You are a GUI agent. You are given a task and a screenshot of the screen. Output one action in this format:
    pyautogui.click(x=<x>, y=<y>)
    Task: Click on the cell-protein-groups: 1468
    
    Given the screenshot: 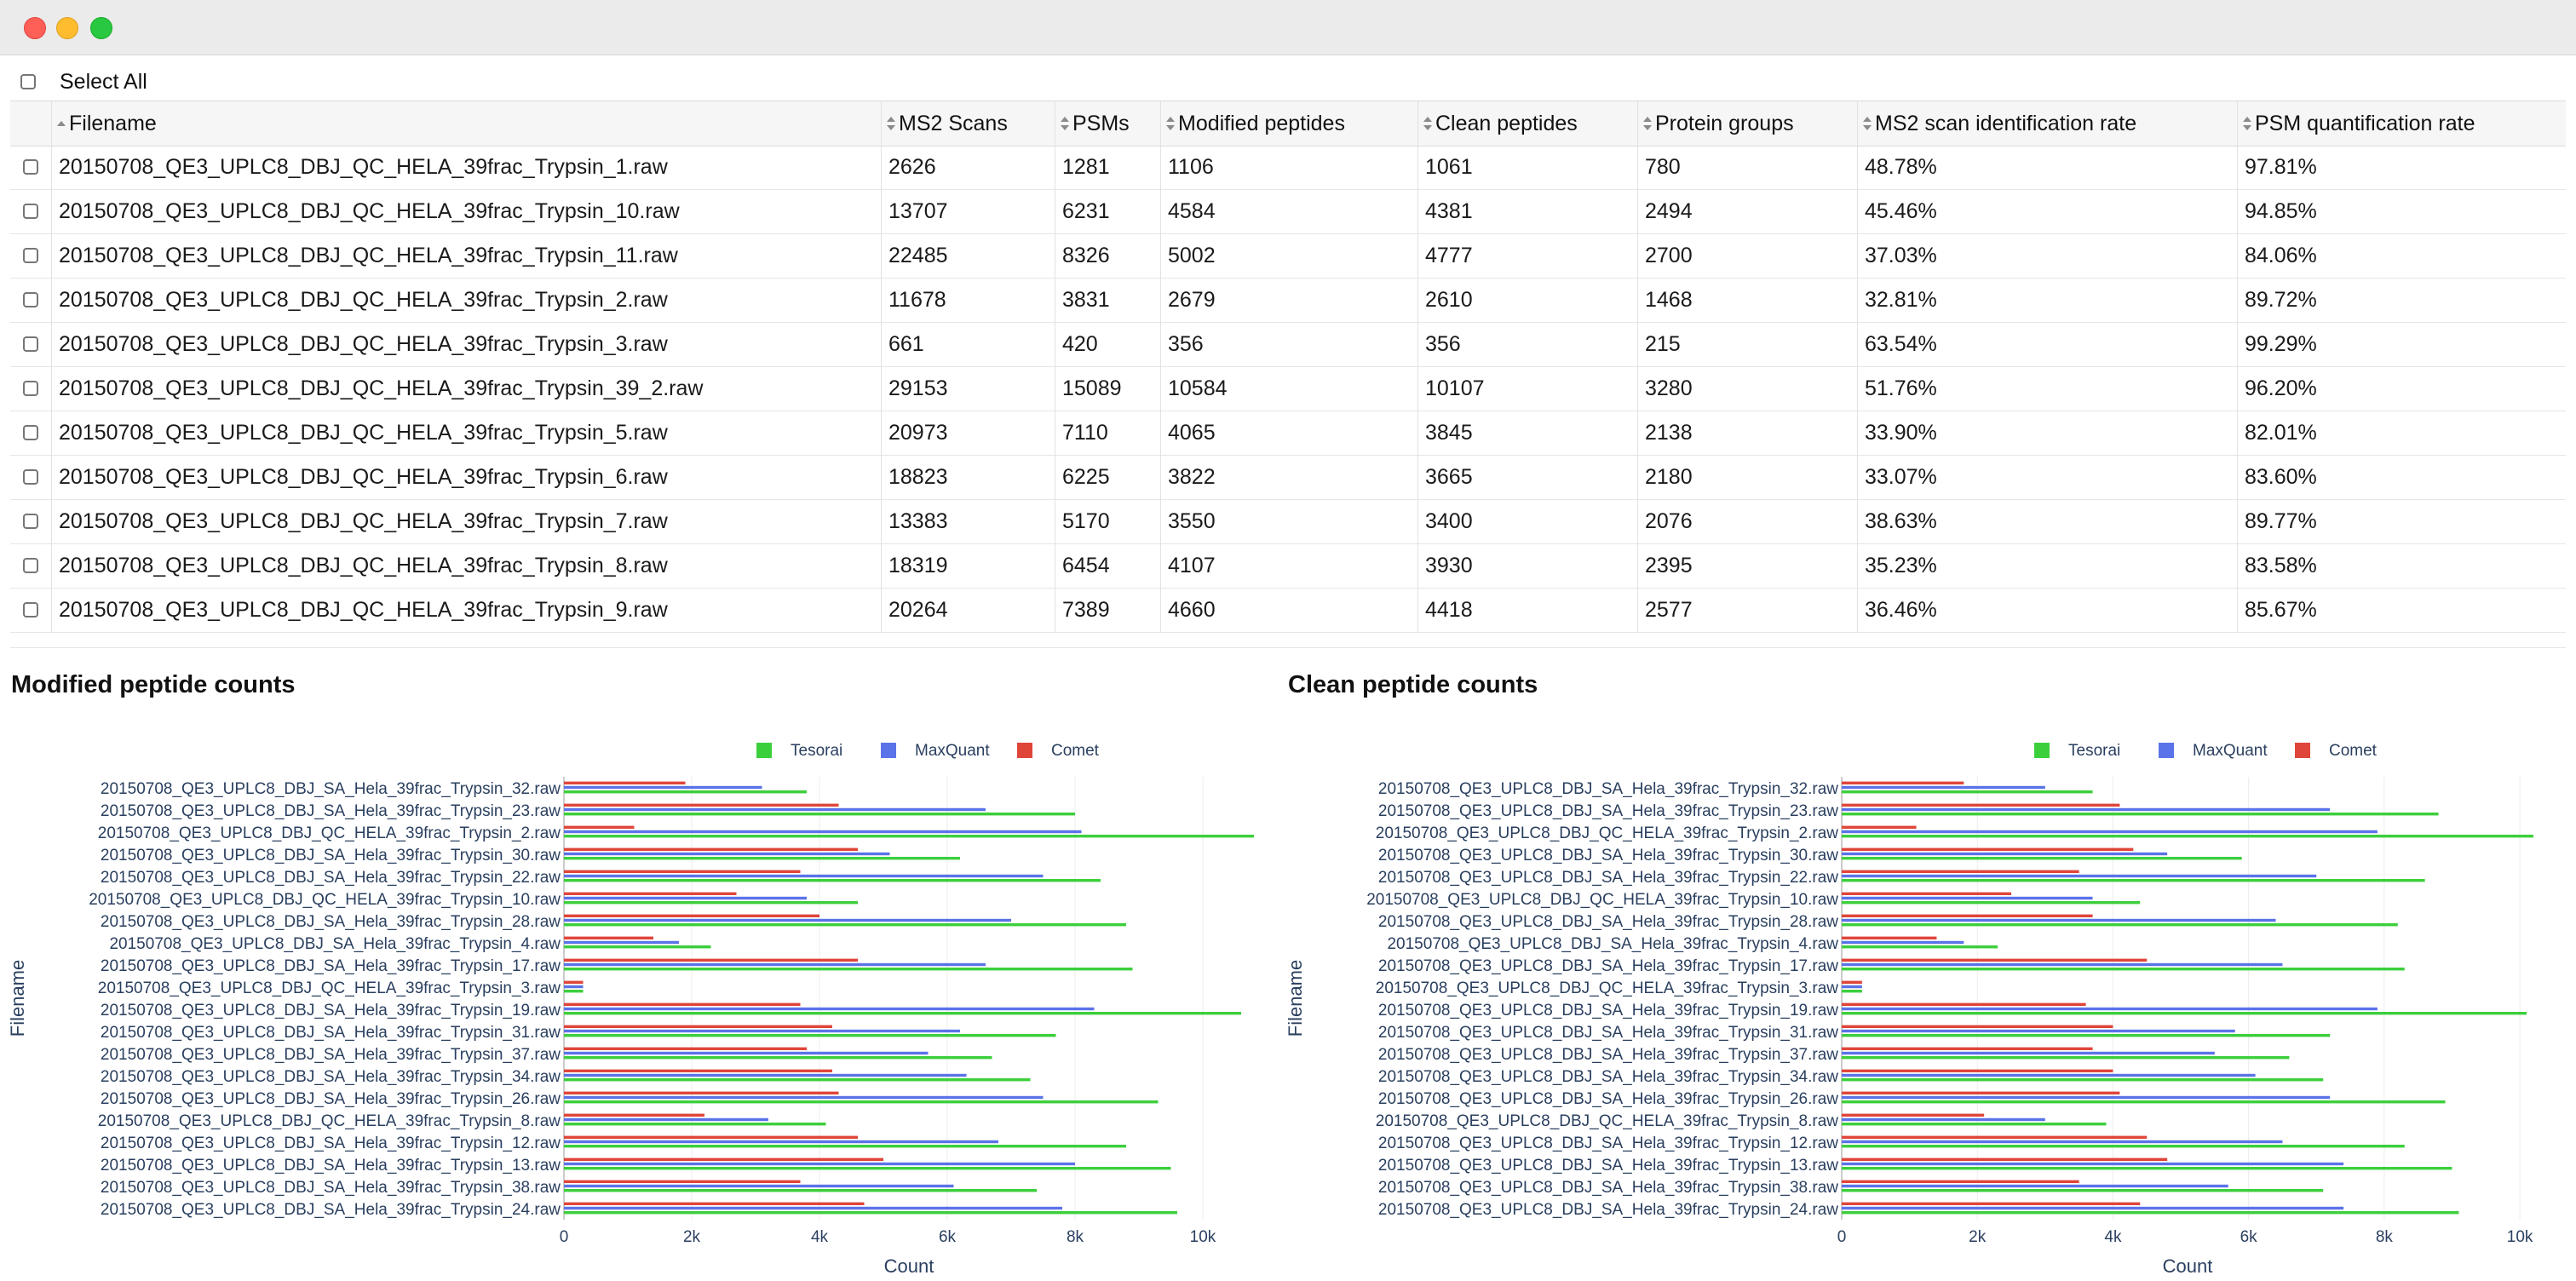 What is the action you would take?
    pyautogui.click(x=1747, y=300)
    